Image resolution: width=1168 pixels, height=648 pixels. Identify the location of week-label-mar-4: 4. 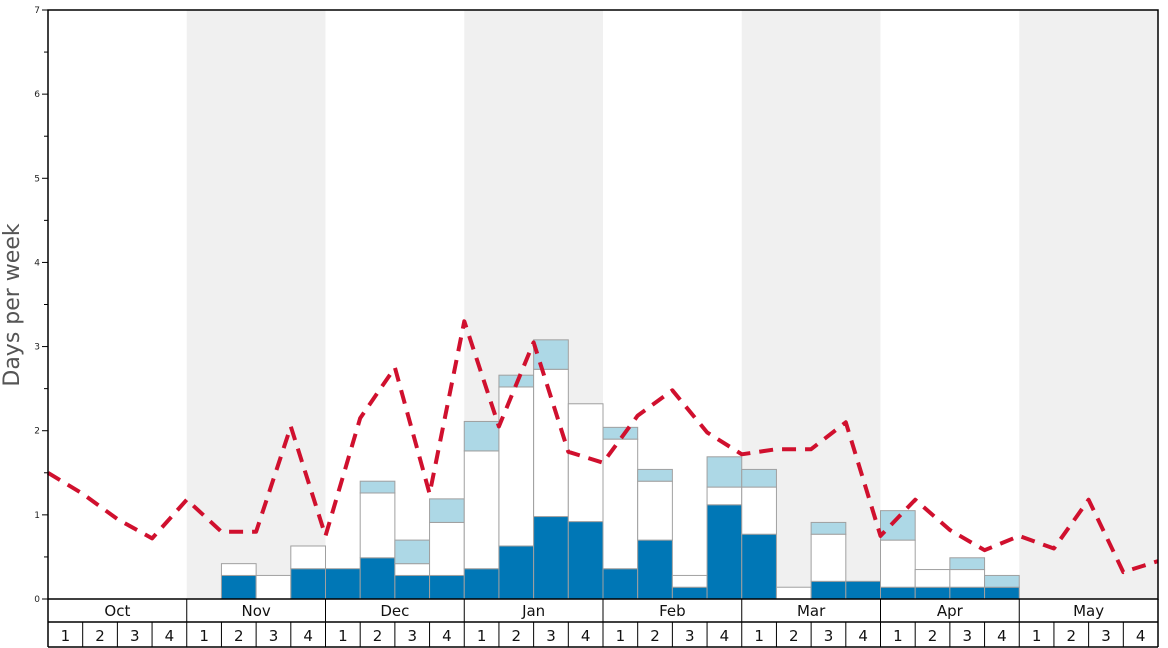
(863, 636).